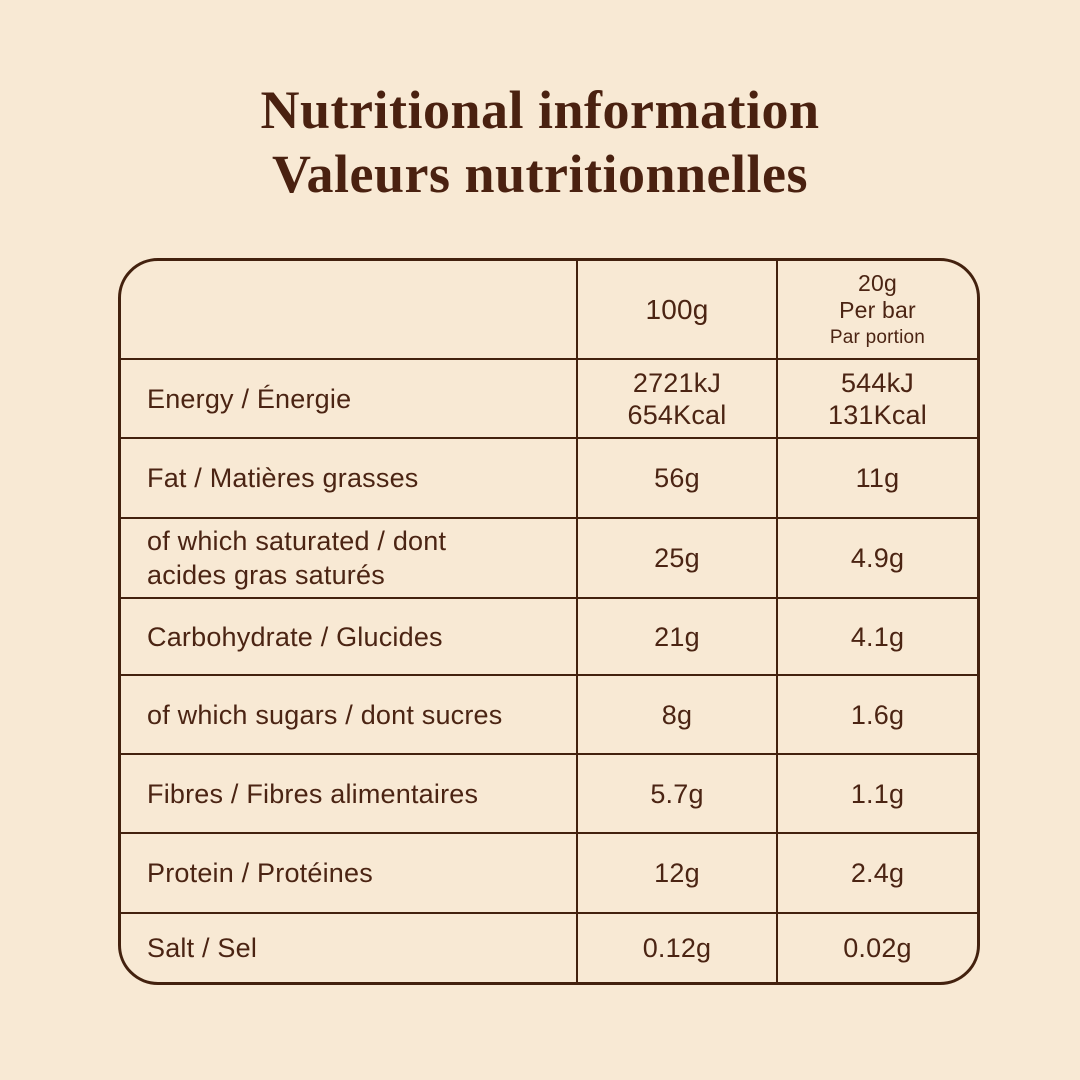 Image resolution: width=1080 pixels, height=1080 pixels. I want to click on row-label: Fibres / Fibres alimentaires, so click(313, 793).